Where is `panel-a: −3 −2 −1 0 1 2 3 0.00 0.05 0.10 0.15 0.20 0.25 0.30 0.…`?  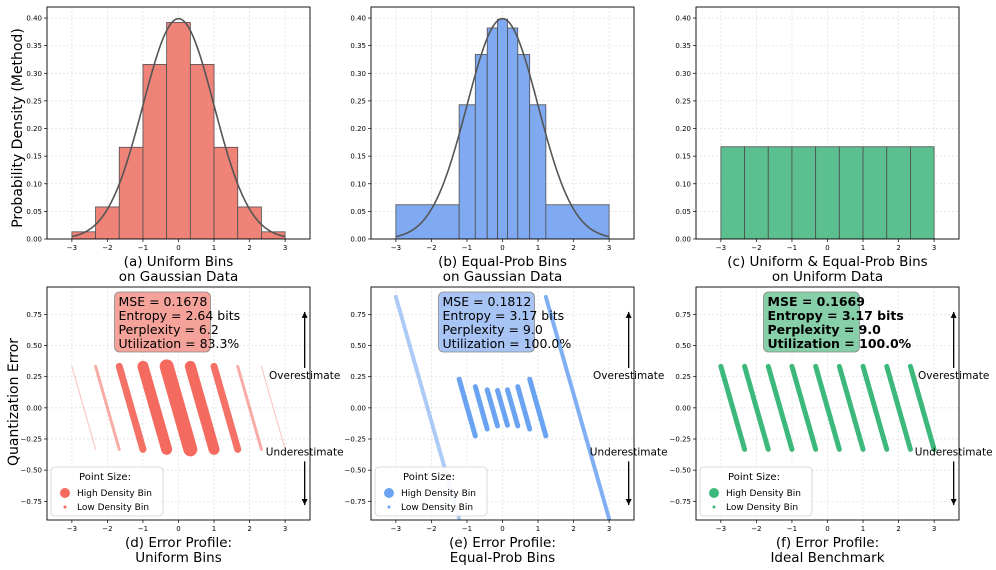
panel-a: −3 −2 −1 0 1 2 3 0.00 0.05 0.10 0.15 0.20 0.25 0.30 0.… is located at coordinates (168, 145).